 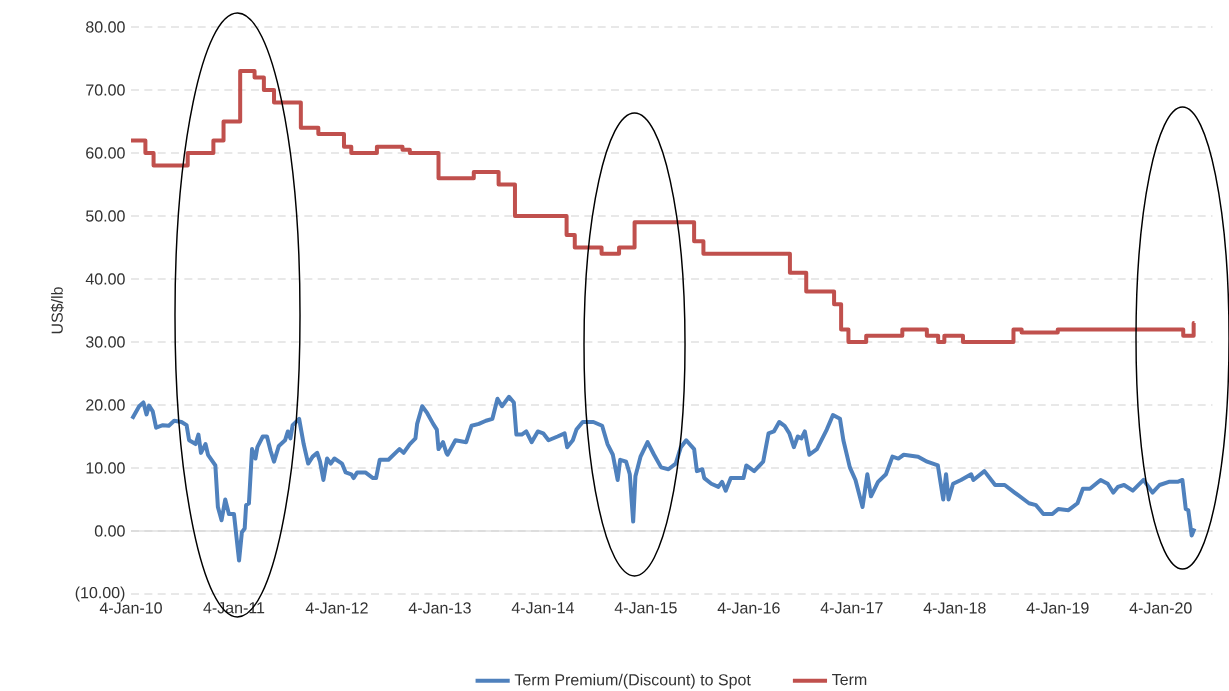 I want to click on y-tick-label: 0.00, so click(x=109, y=531).